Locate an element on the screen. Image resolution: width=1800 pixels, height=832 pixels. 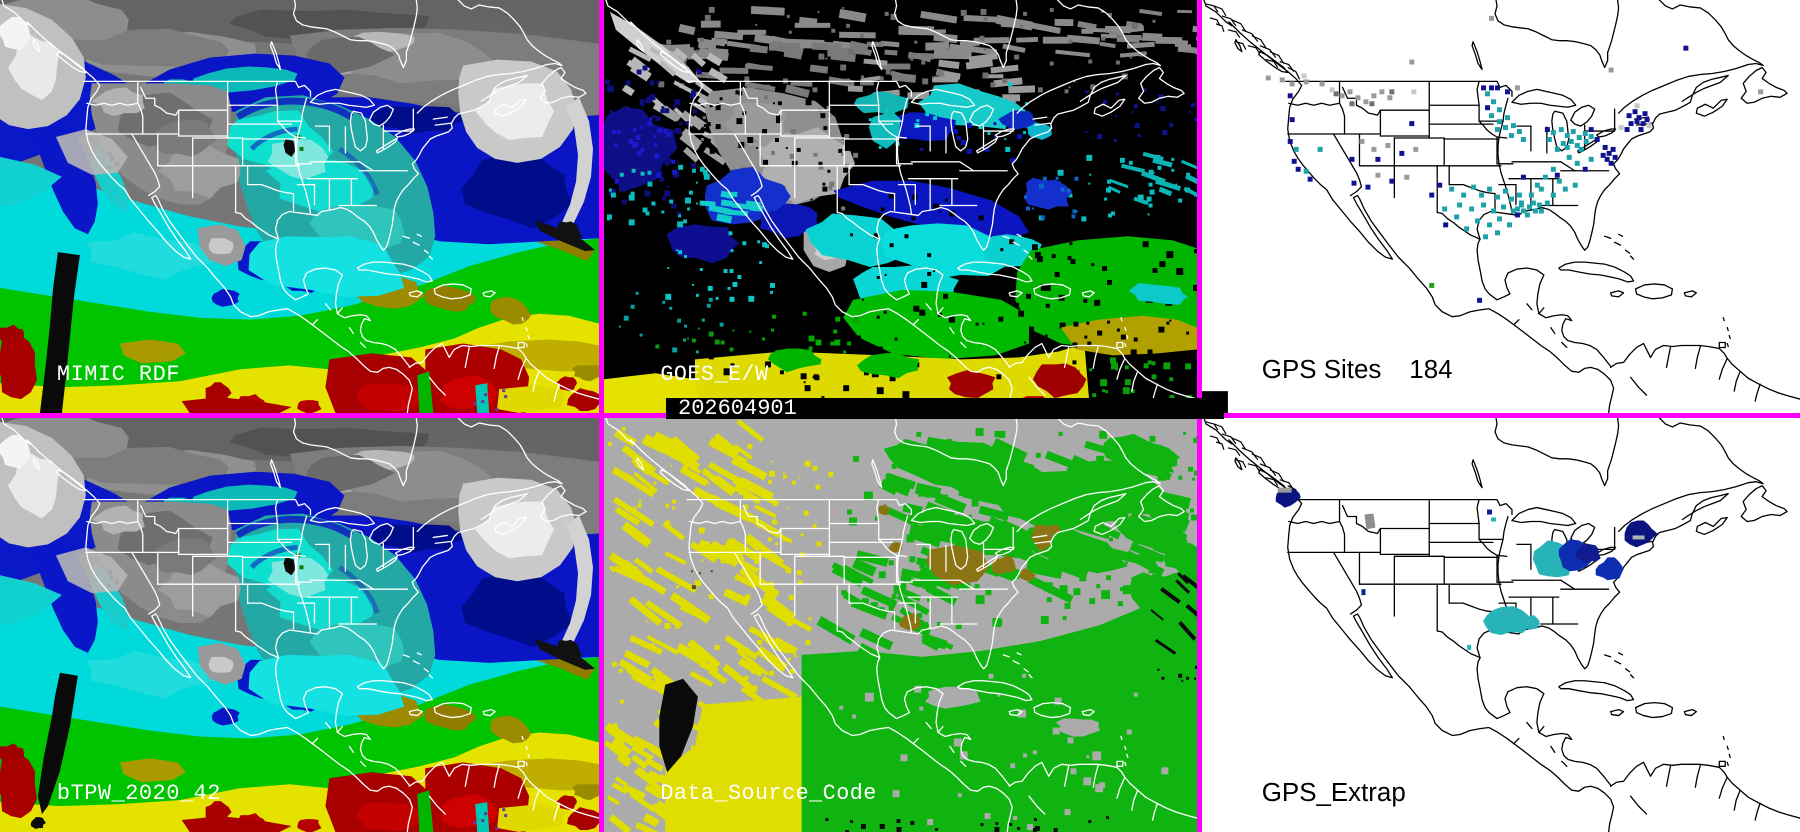
svg-text: GOES_E/W is located at coordinates (714, 374).